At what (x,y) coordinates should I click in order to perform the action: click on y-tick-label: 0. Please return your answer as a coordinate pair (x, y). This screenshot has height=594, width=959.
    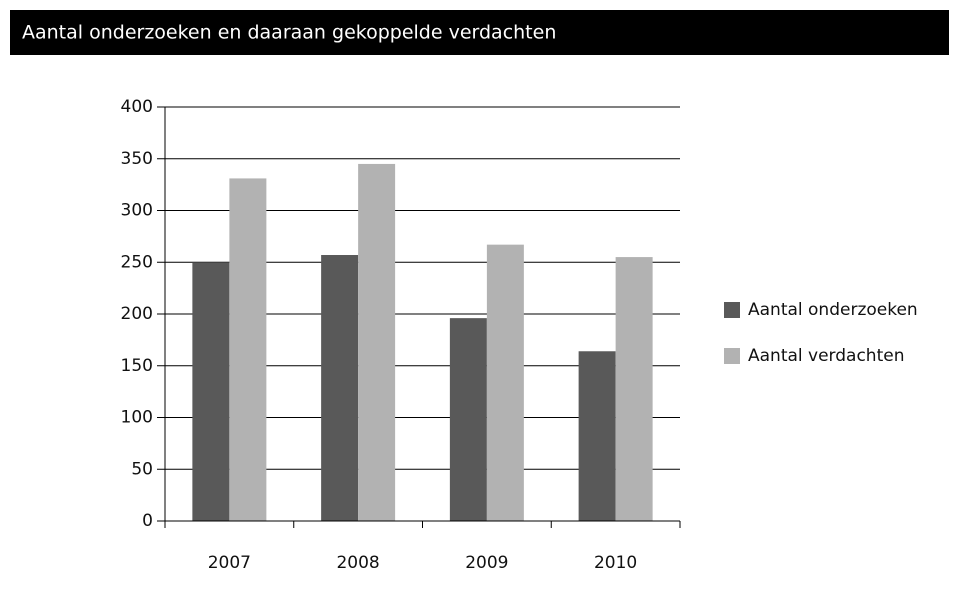
    Looking at the image, I should click on (147, 521).